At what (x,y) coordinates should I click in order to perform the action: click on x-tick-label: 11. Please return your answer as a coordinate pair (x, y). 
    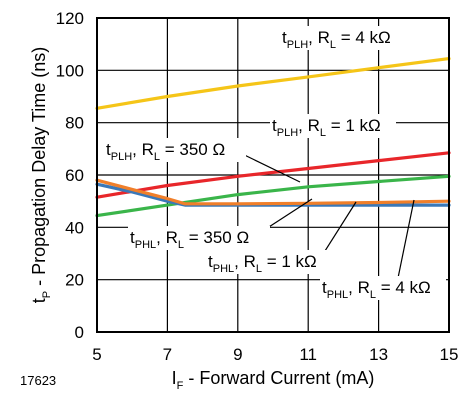
    Looking at the image, I should click on (308, 354).